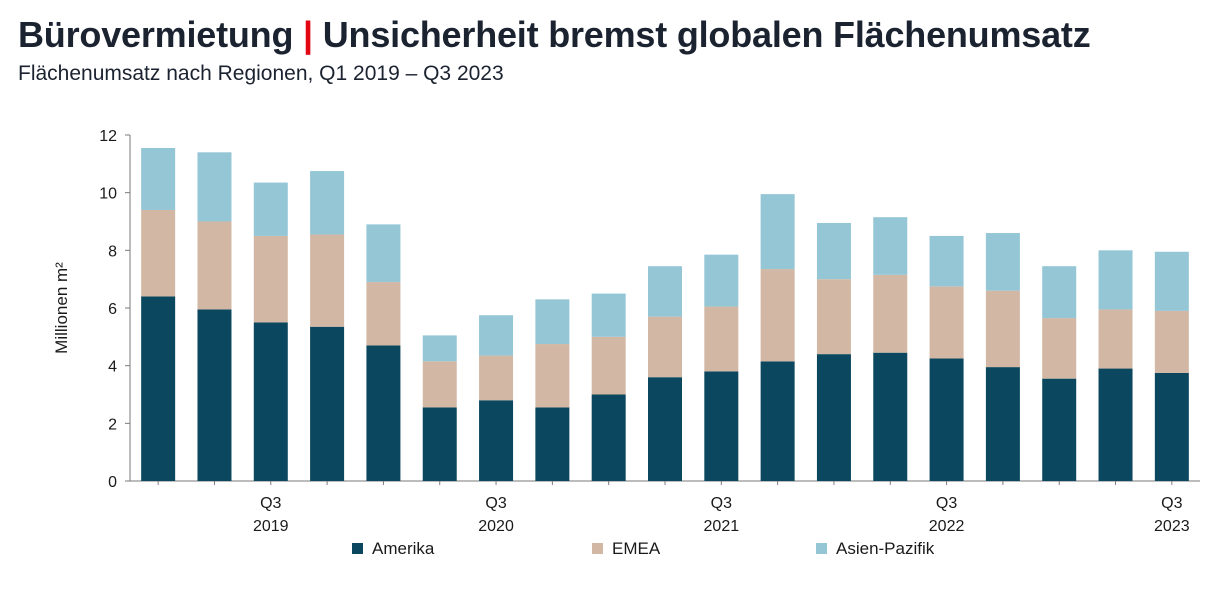 The height and width of the screenshot is (589, 1225). I want to click on x-tick-label: 2021, so click(722, 526).